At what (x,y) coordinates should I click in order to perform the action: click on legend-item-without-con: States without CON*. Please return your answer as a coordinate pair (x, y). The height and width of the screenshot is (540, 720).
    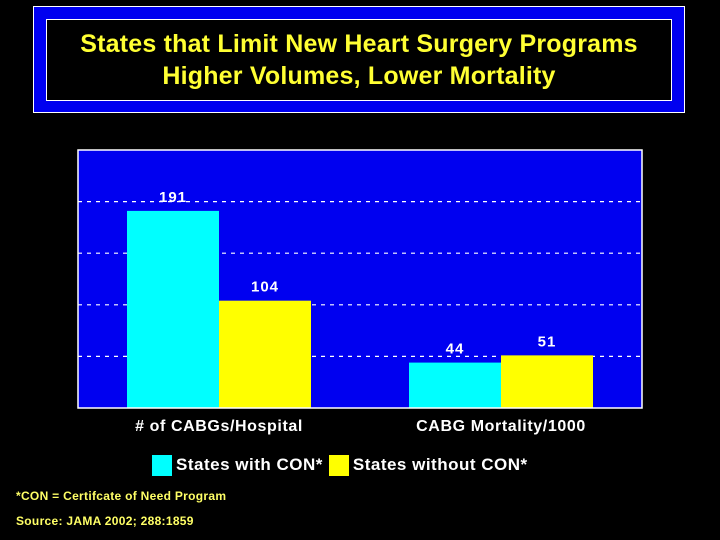
    Looking at the image, I should click on (428, 465).